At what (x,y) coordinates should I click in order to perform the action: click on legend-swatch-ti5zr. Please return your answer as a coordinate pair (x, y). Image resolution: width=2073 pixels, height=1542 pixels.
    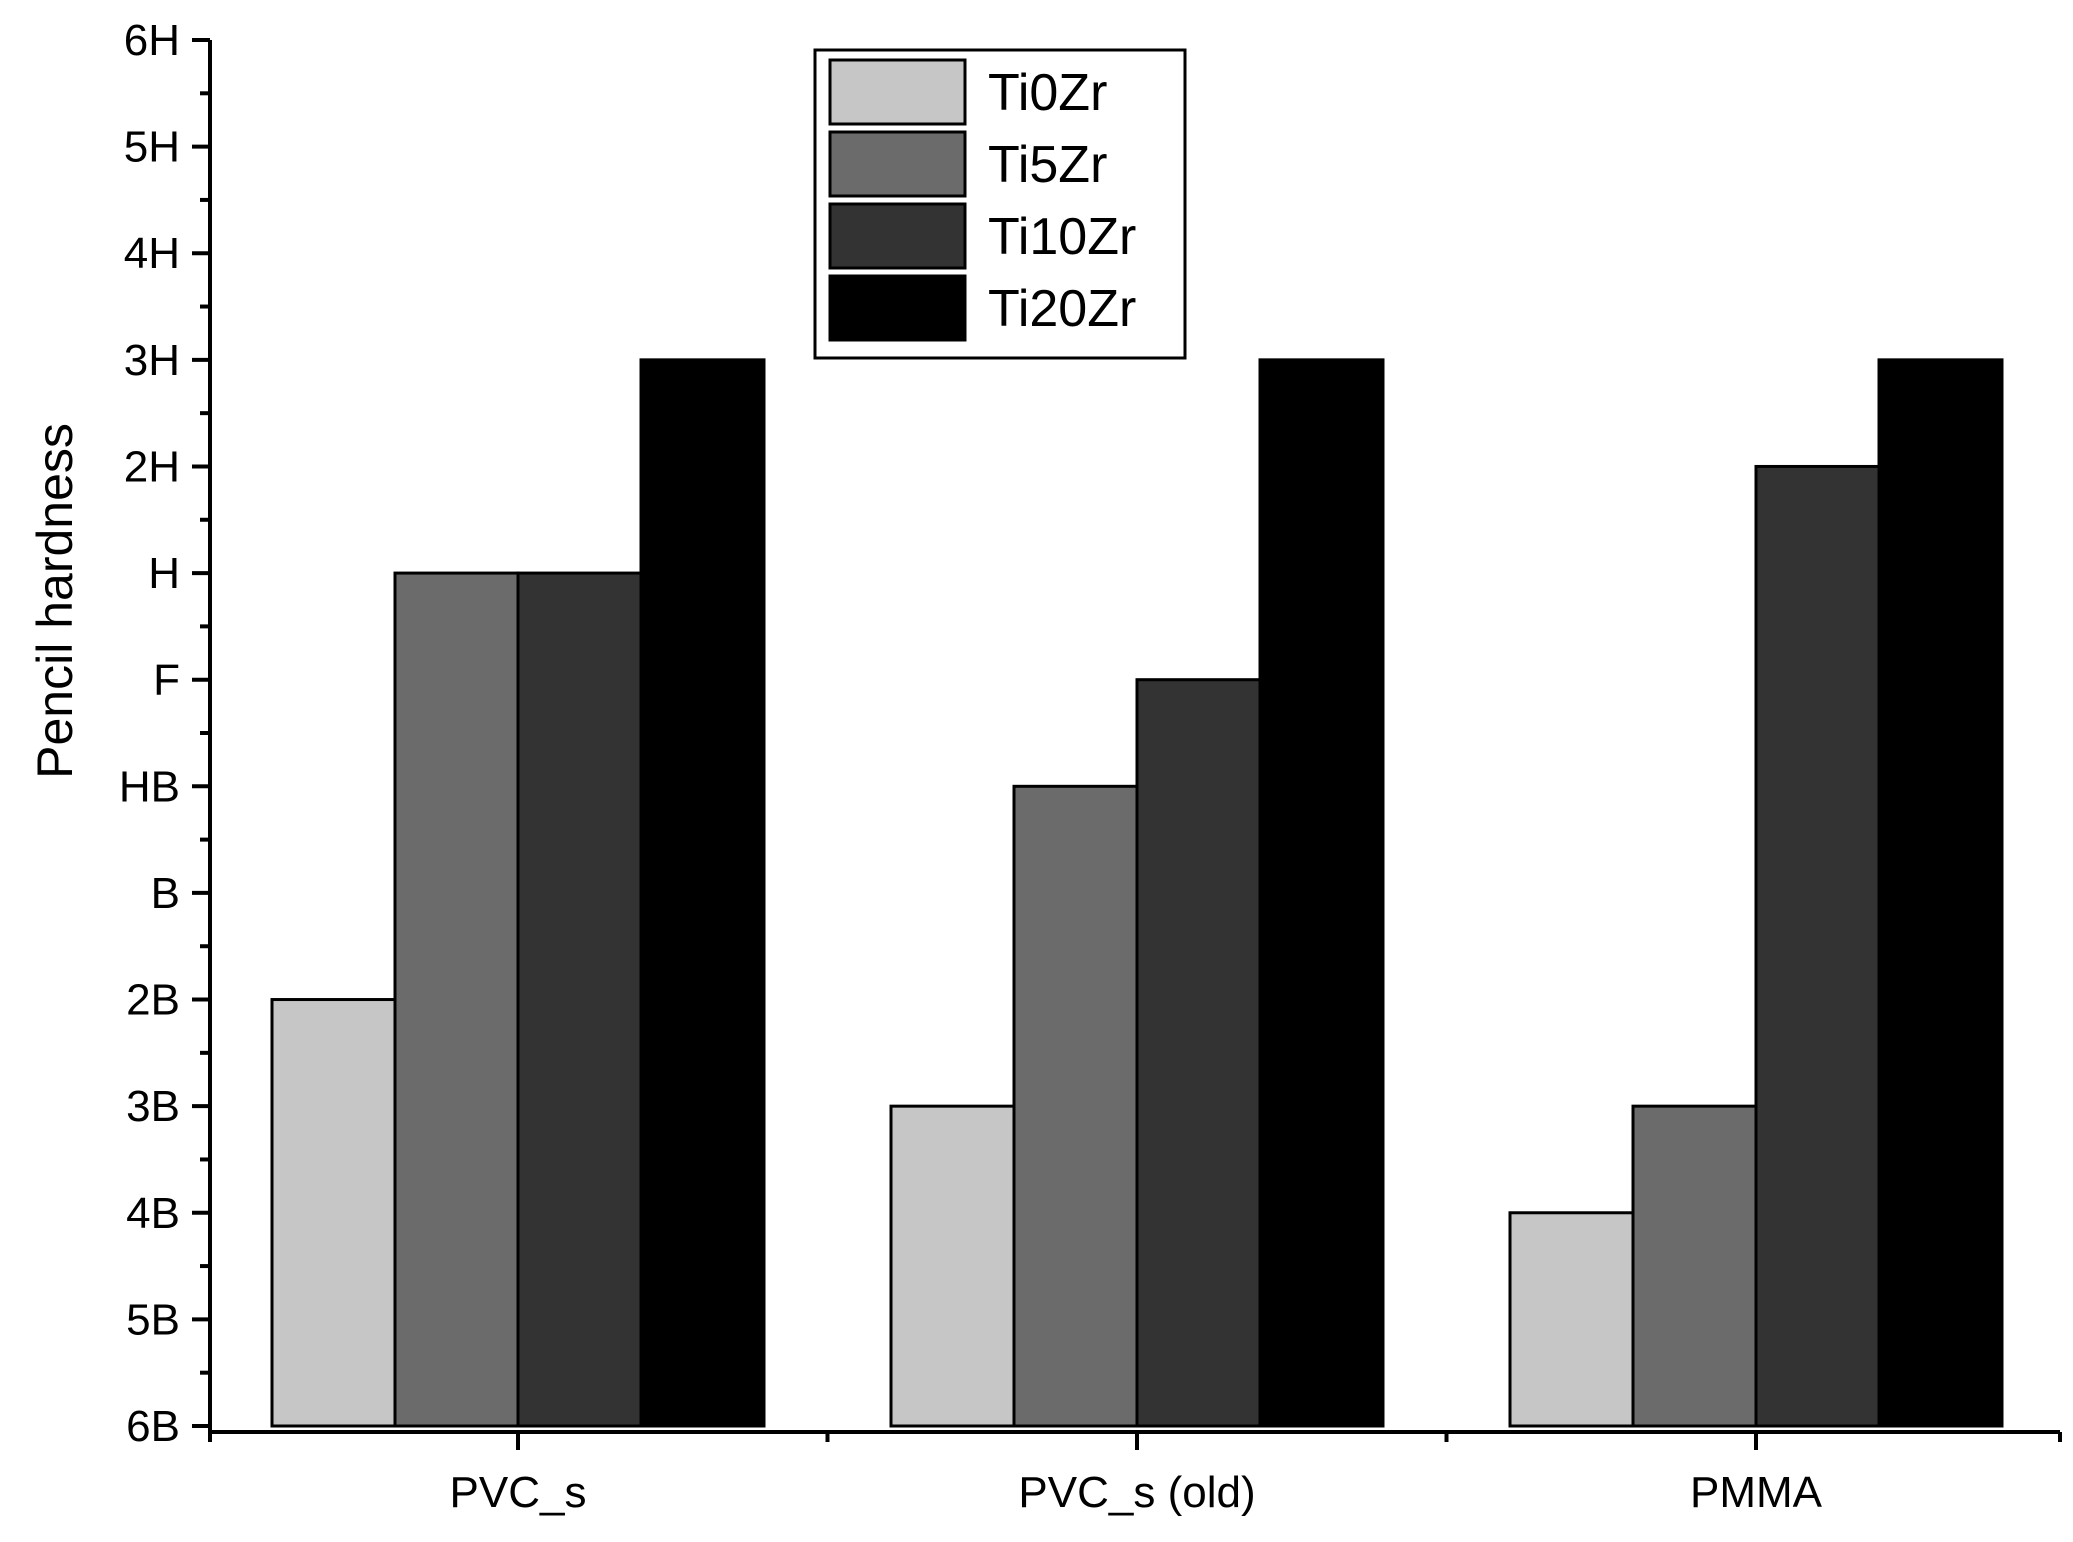
    Looking at the image, I should click on (897, 164).